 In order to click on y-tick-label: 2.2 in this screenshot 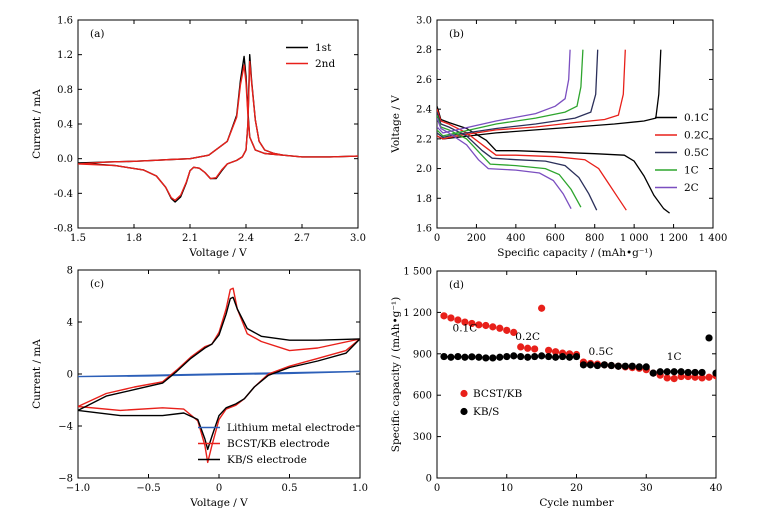, I will do `click(424, 139)`.